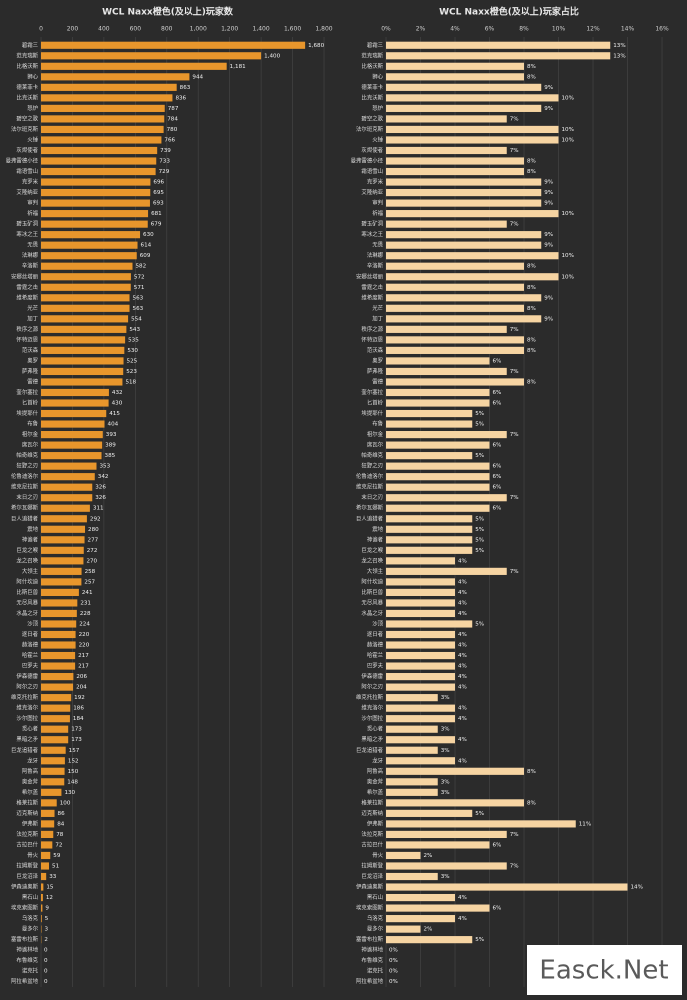 The width and height of the screenshot is (687, 1000). Describe the element at coordinates (375, 403) in the screenshot. I see `category-label: 匕首岭` at that location.